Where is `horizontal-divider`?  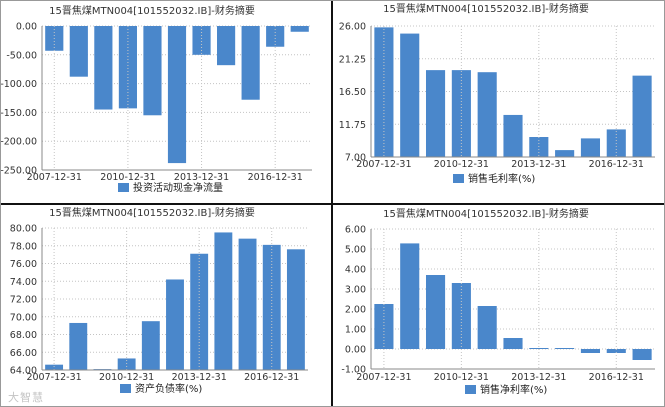 horizontal-divider is located at coordinates (332, 204).